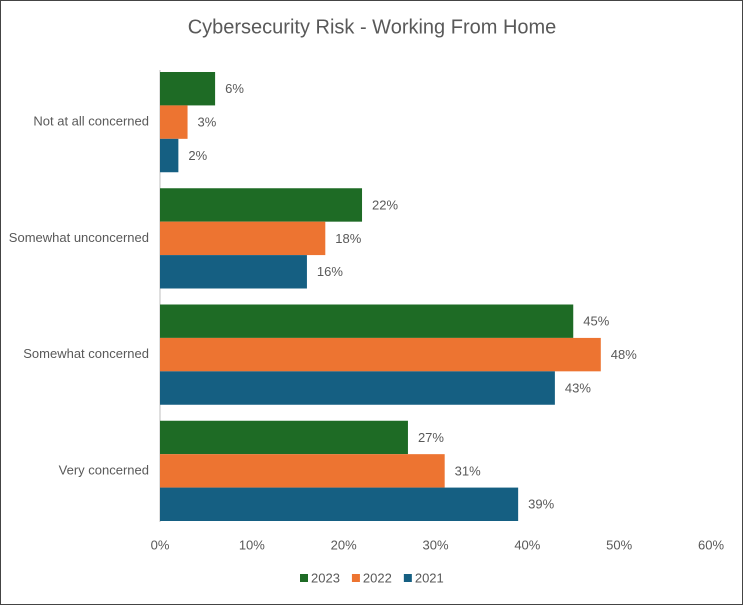 The height and width of the screenshot is (605, 743). Describe the element at coordinates (234, 88) in the screenshot. I see `data-label: 6%` at that location.